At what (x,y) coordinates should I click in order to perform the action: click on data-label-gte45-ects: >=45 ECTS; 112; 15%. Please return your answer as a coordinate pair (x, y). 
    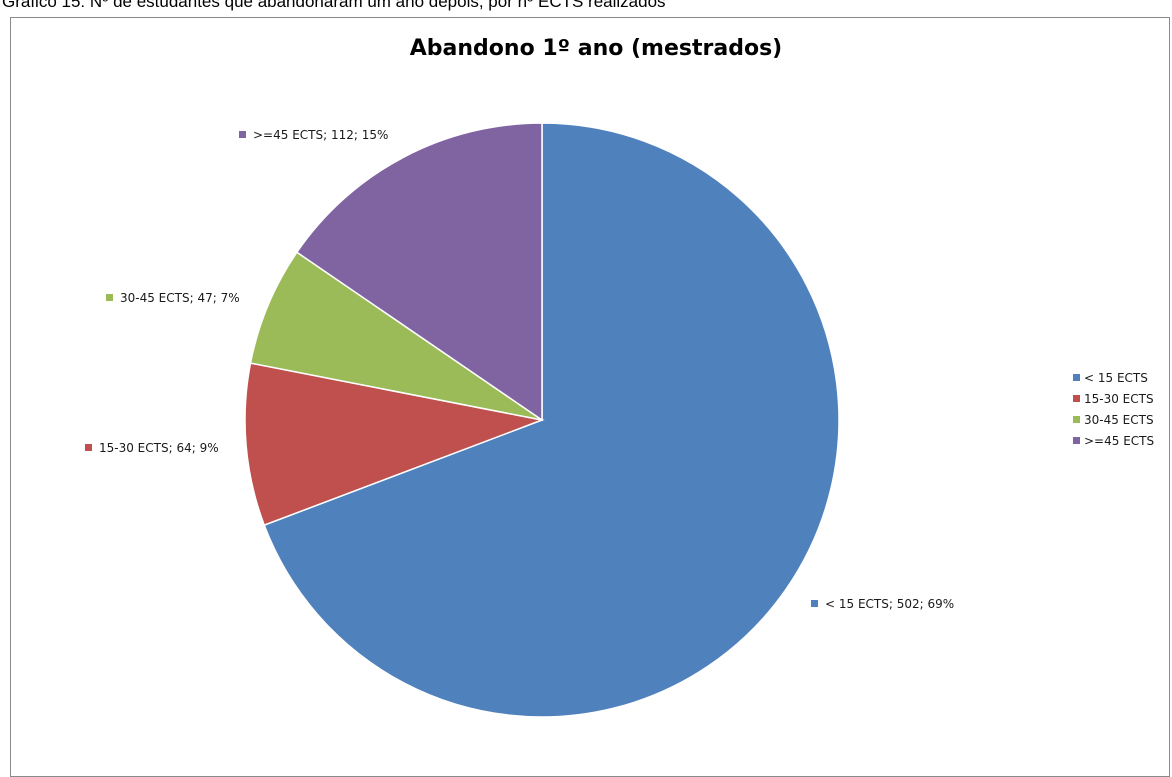
    Looking at the image, I should click on (320, 135).